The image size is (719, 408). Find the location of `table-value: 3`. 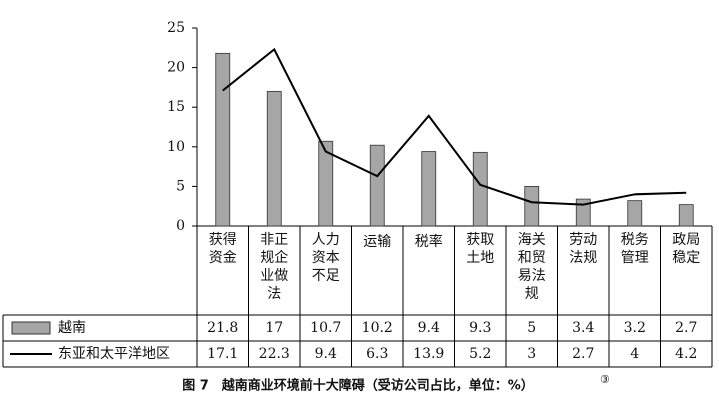

table-value: 3 is located at coordinates (531, 354).